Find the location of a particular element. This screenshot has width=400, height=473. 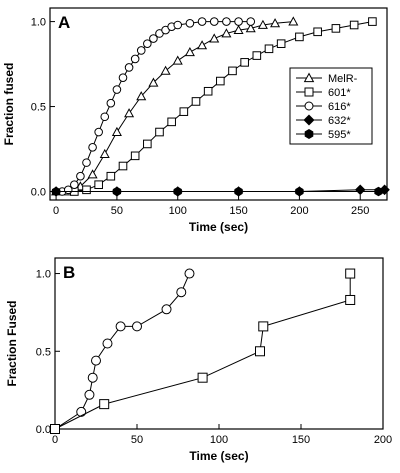

x-tick-label: 250 is located at coordinates (360, 211).